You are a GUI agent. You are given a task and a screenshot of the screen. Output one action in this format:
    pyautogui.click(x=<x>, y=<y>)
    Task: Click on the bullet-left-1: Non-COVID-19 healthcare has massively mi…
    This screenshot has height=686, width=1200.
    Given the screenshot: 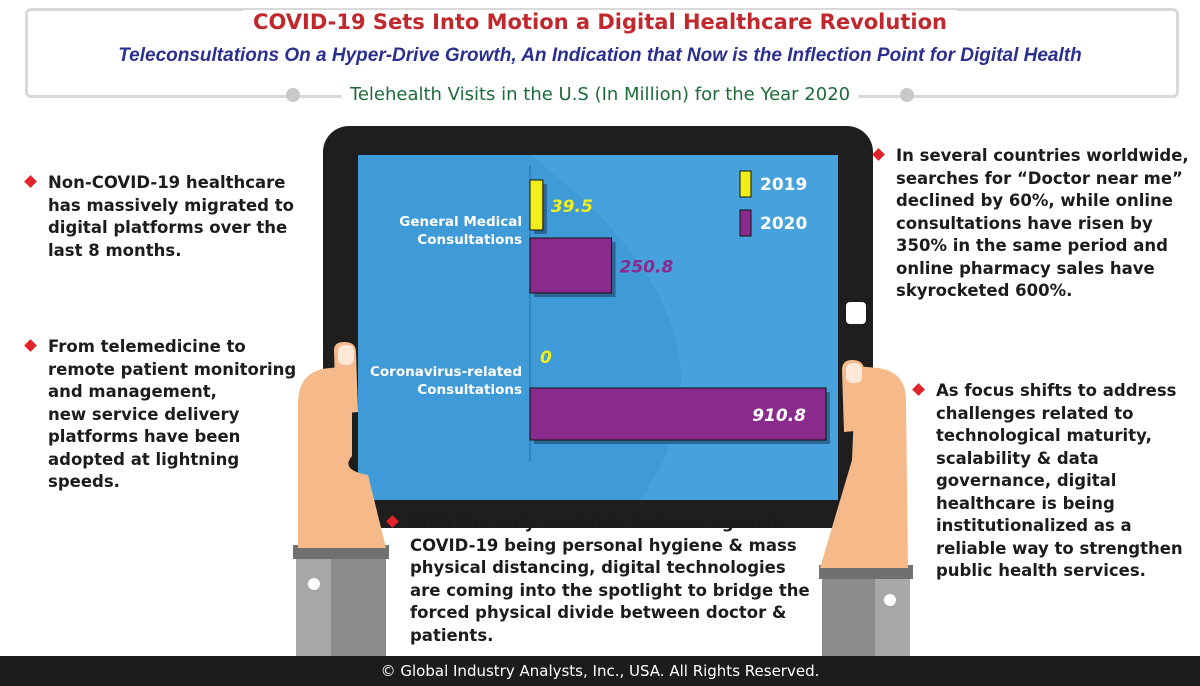 What is the action you would take?
    pyautogui.click(x=159, y=217)
    